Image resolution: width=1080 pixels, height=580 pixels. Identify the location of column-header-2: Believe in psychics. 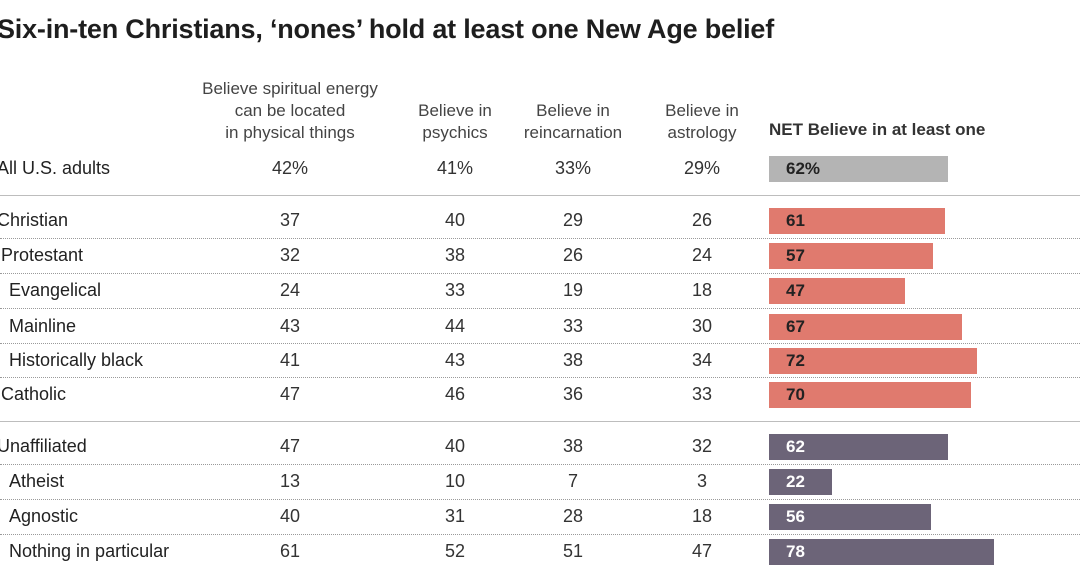
(455, 121).